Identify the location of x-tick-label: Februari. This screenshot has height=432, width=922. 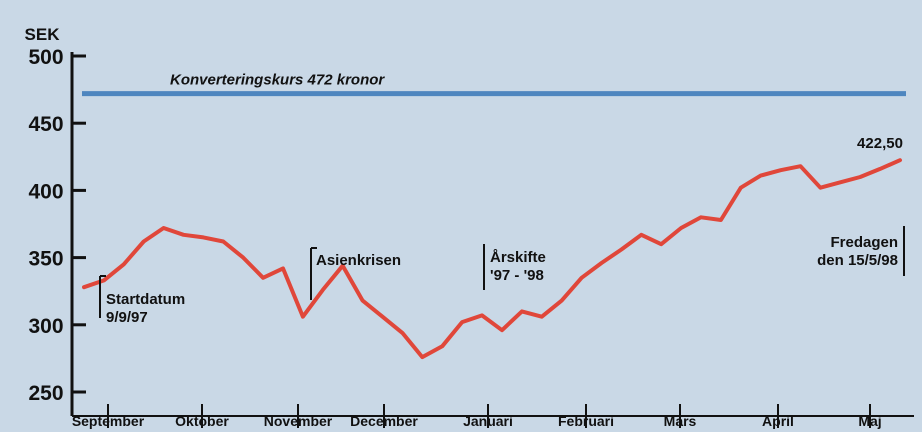
(586, 421).